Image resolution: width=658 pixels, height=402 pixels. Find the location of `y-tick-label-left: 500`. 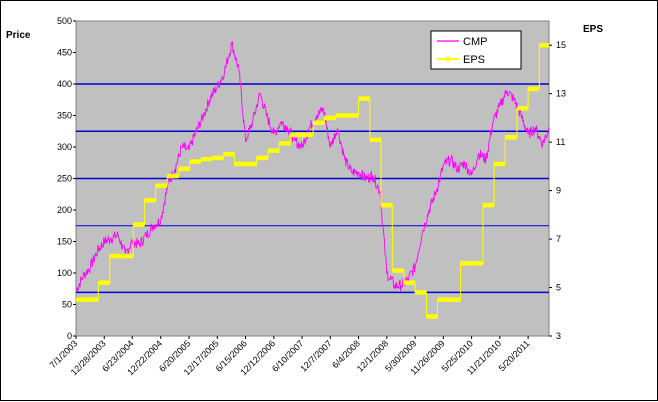

y-tick-label-left: 500 is located at coordinates (64, 21).